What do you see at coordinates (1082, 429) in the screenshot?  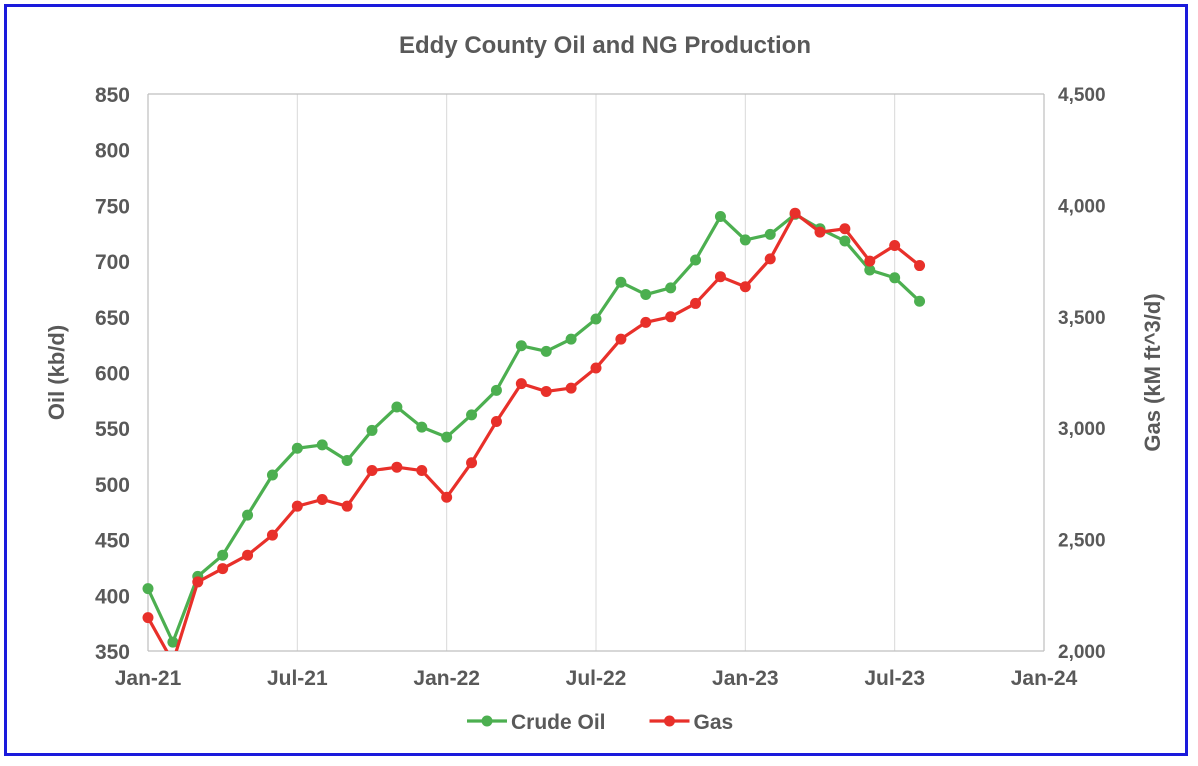 I see `right-tick-label: 3,000` at bounding box center [1082, 429].